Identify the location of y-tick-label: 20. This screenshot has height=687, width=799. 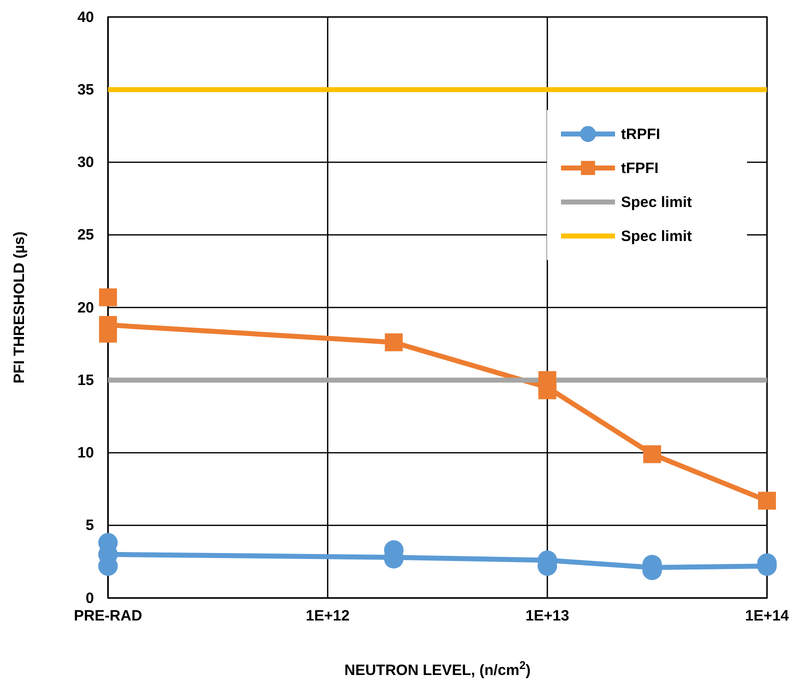
(85, 307).